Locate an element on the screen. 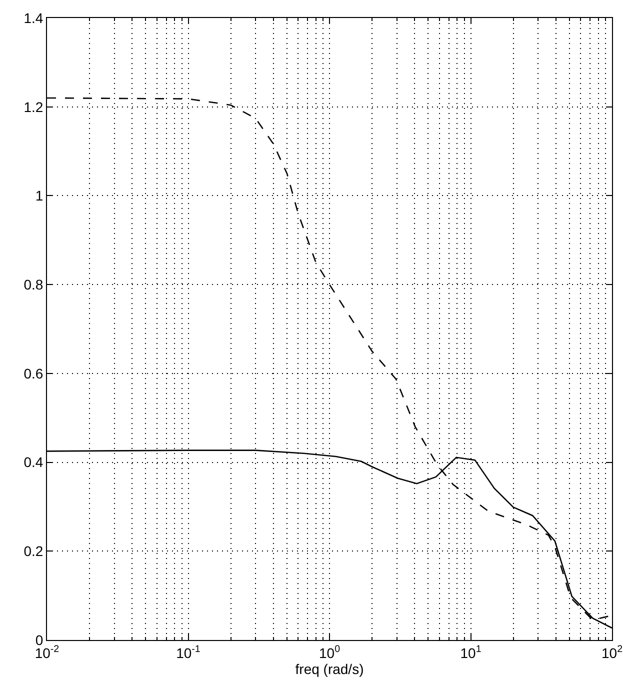 Image resolution: width=633 pixels, height=688 pixels. x-tick-label: 10$^{-1}$ is located at coordinates (188, 652).